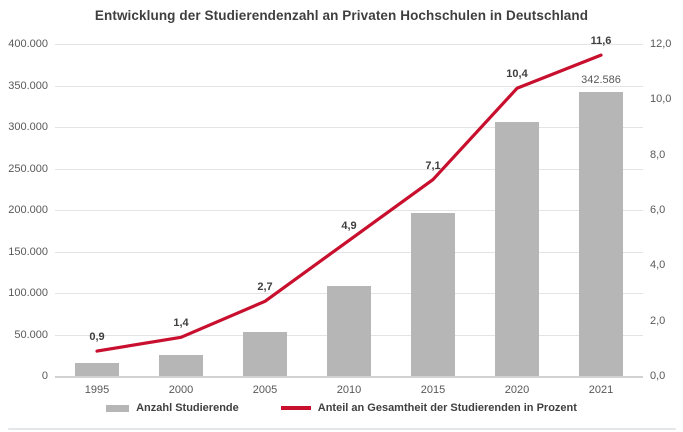  I want to click on line-data-label: 1,4, so click(181, 323).